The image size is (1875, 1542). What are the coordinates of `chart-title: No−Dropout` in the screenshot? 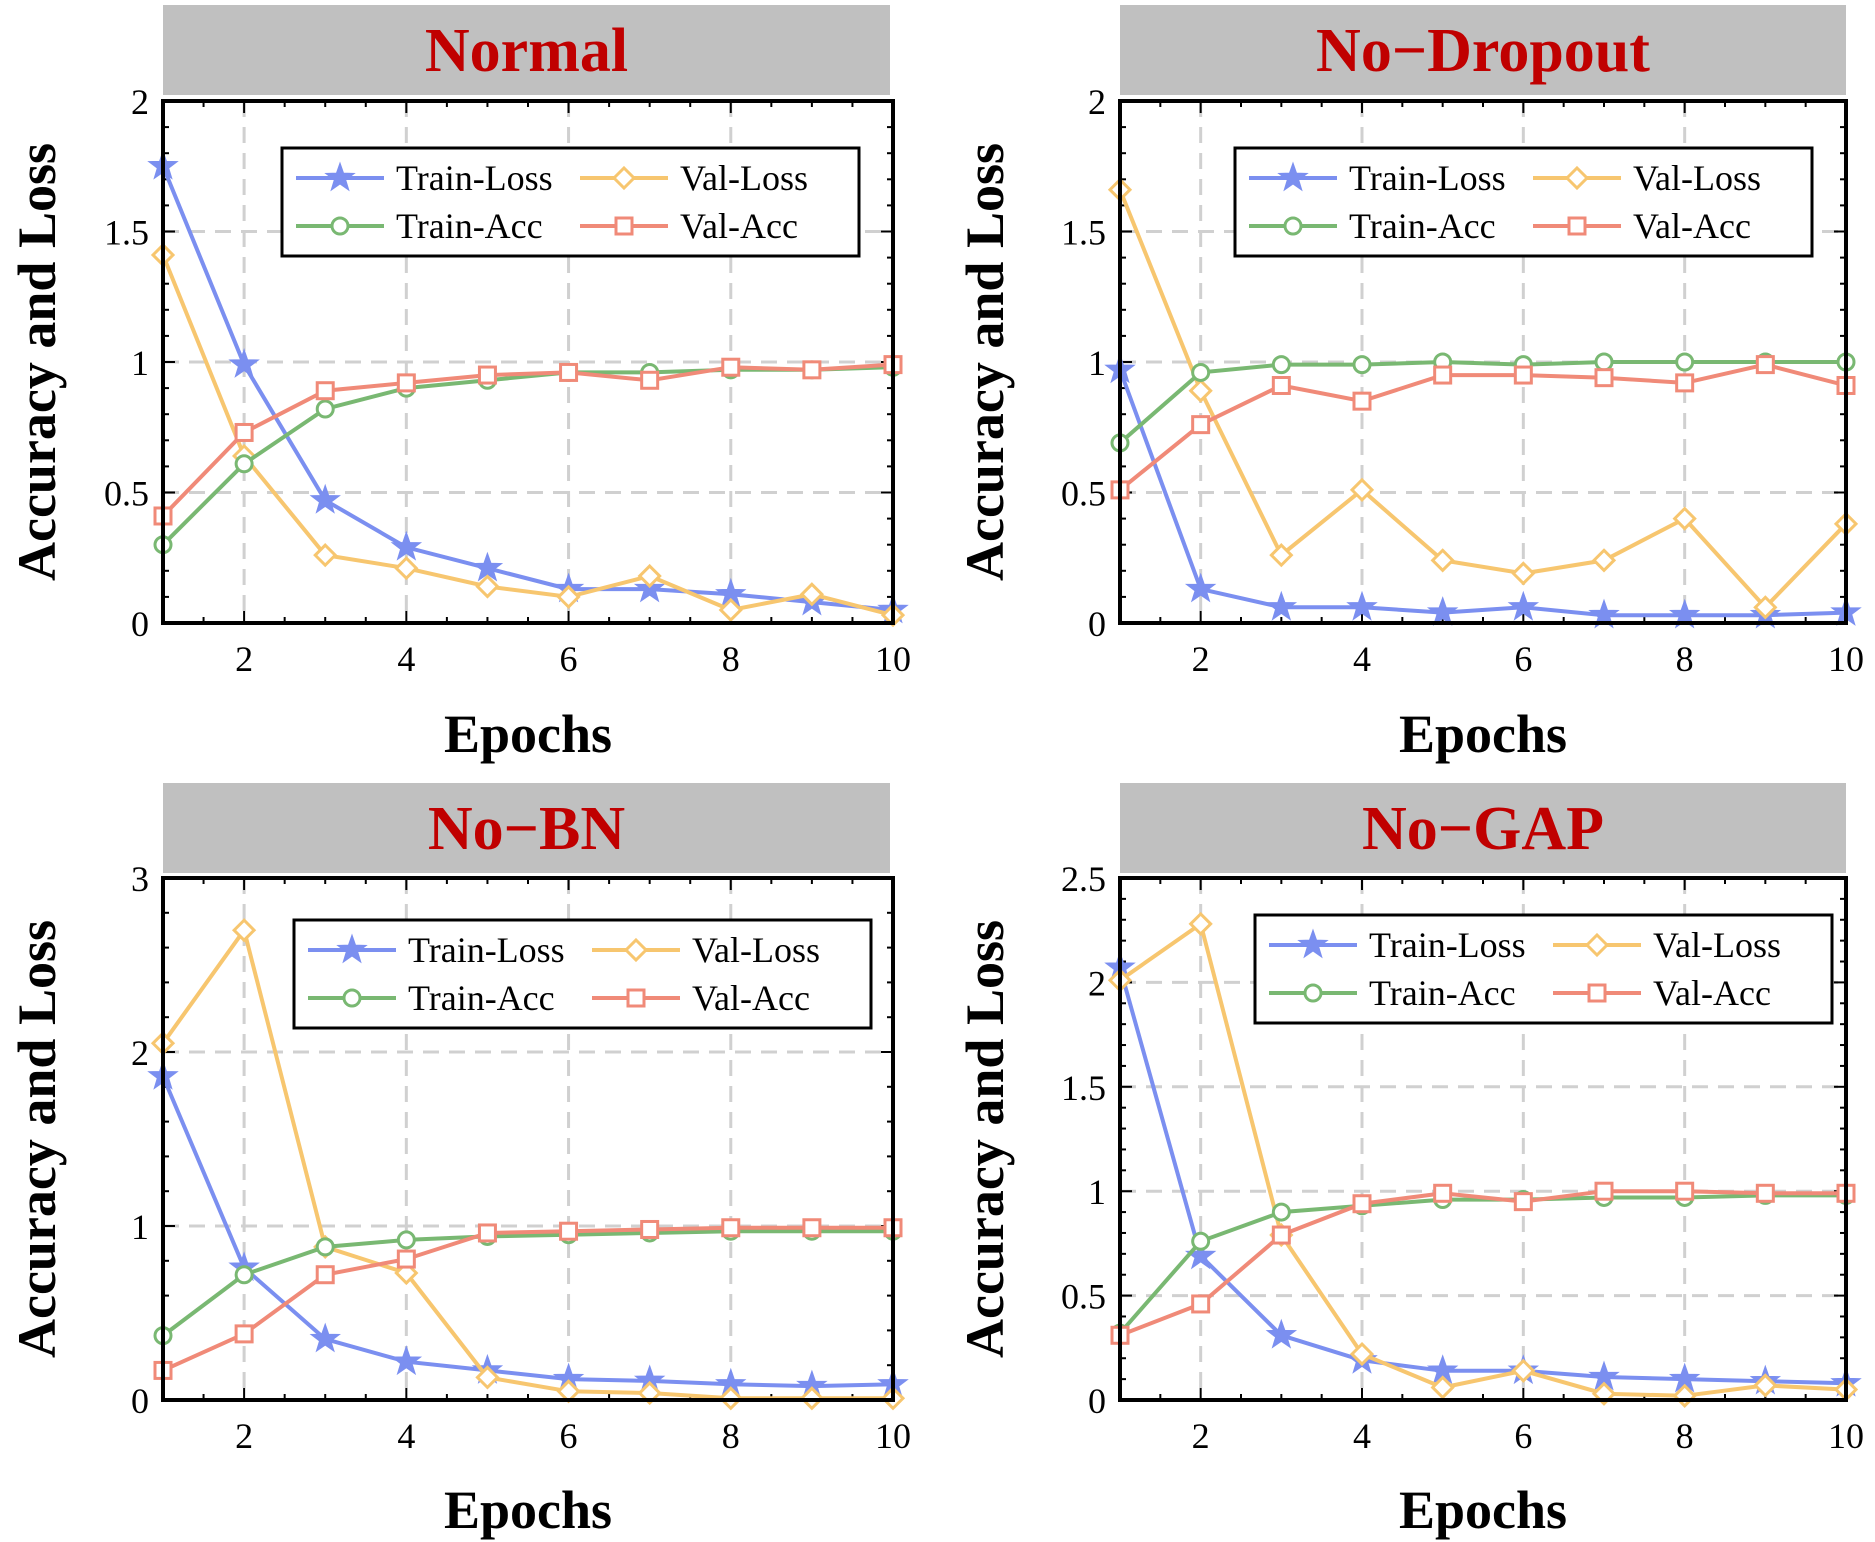 It's located at (1483, 51).